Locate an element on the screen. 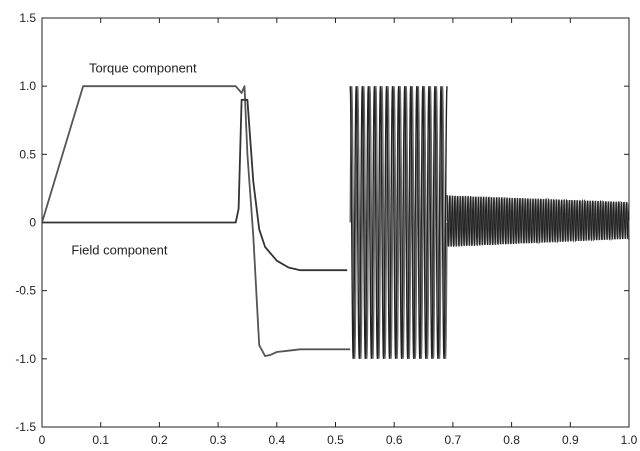 The image size is (640, 451). x-tick-label: 0.7 is located at coordinates (453, 440).